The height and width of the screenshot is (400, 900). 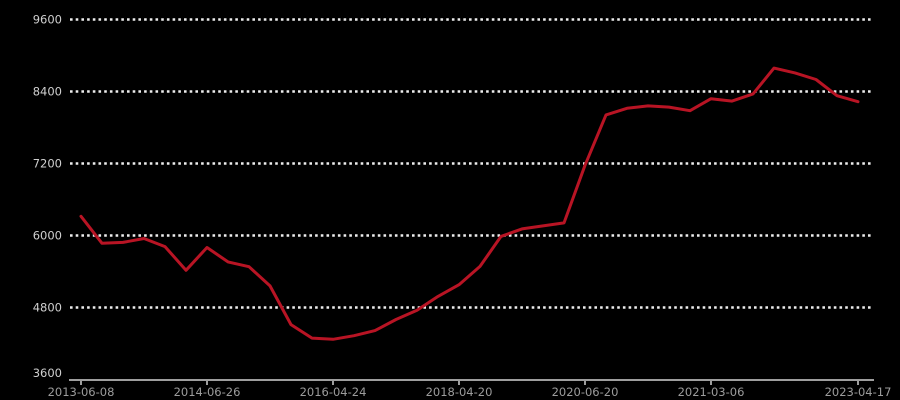 I want to click on y-axis-label-4800: 4800, so click(x=47, y=308).